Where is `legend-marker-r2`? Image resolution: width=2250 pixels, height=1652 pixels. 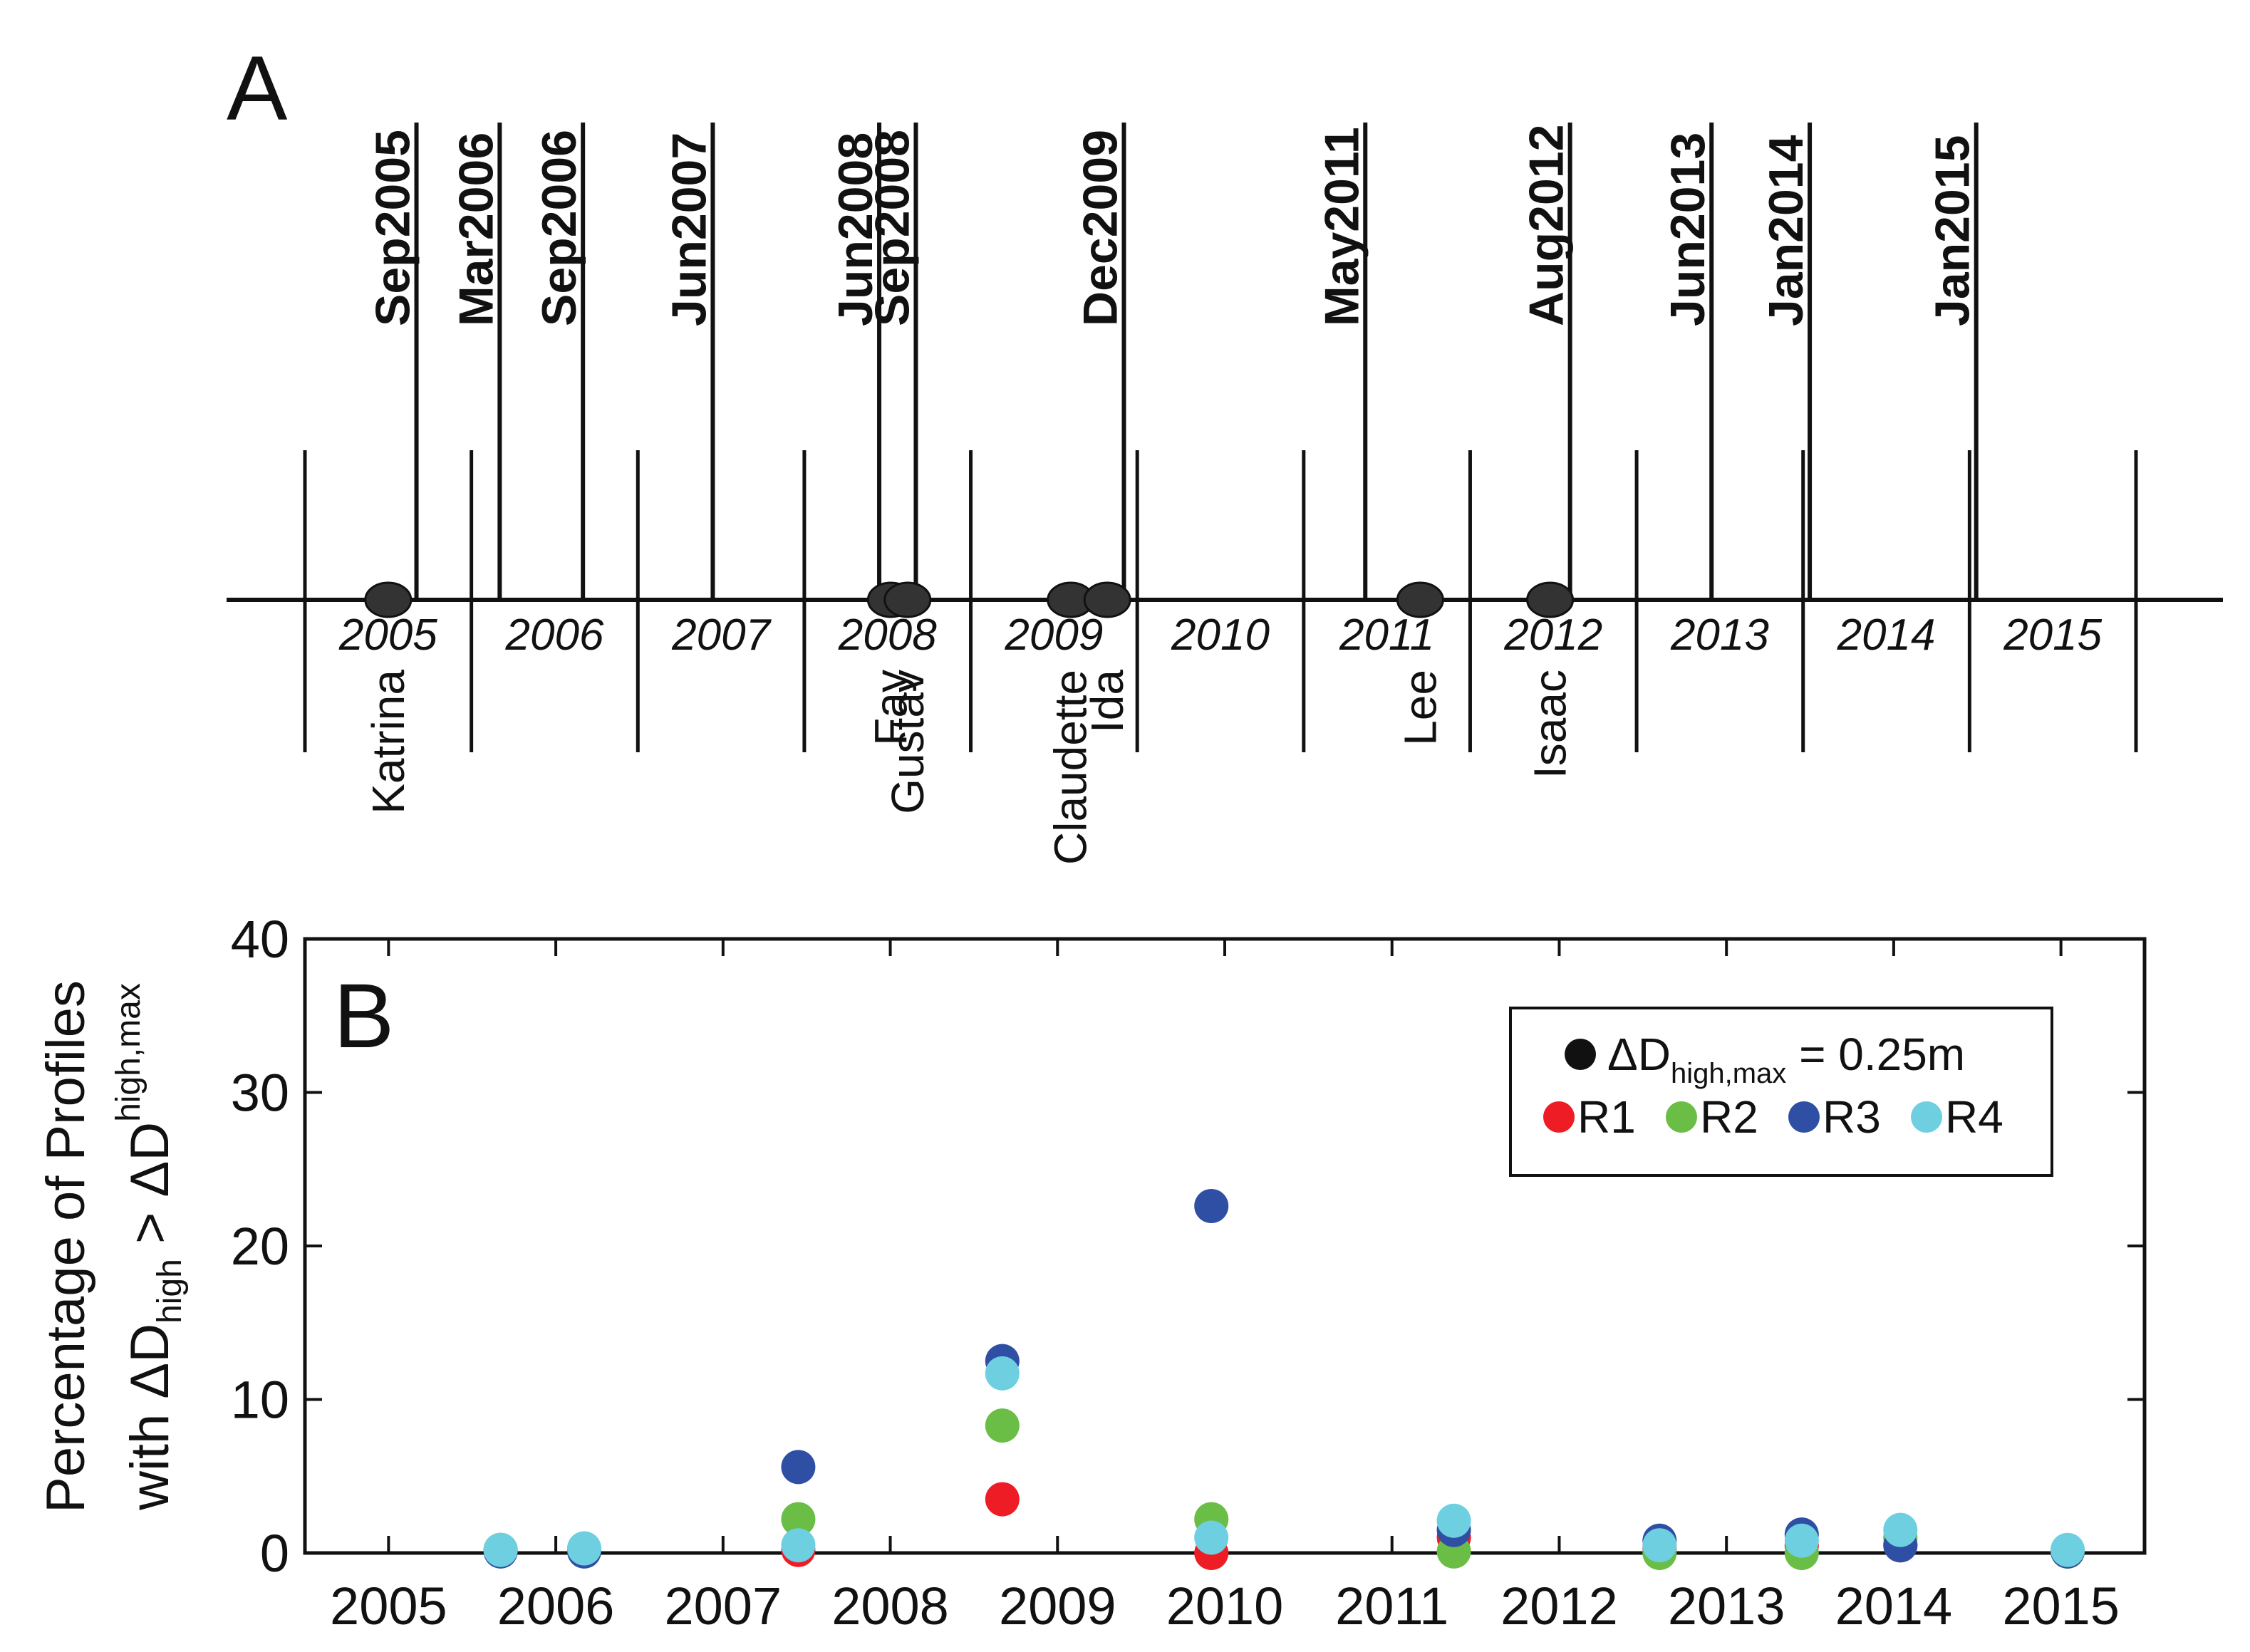 legend-marker-r2 is located at coordinates (1681, 1117).